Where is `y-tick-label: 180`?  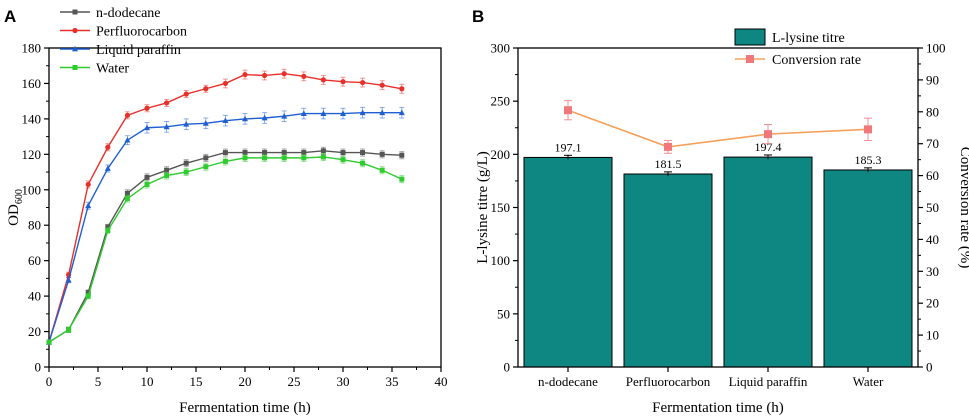
y-tick-label: 180 is located at coordinates (32, 48).